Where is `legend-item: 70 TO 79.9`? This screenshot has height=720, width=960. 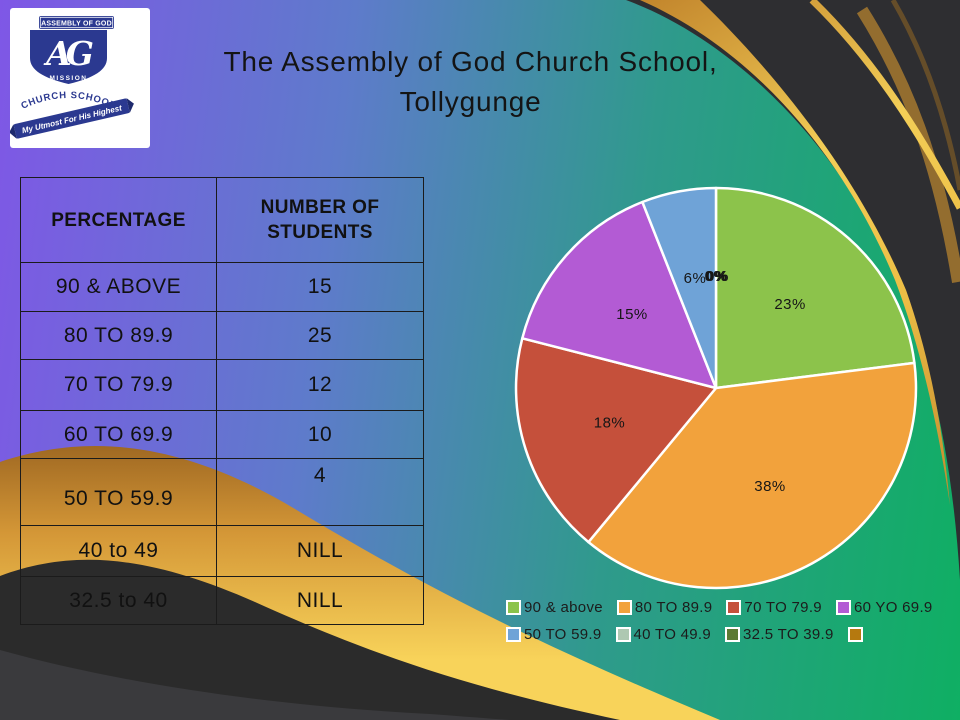 legend-item: 70 TO 79.9 is located at coordinates (774, 607).